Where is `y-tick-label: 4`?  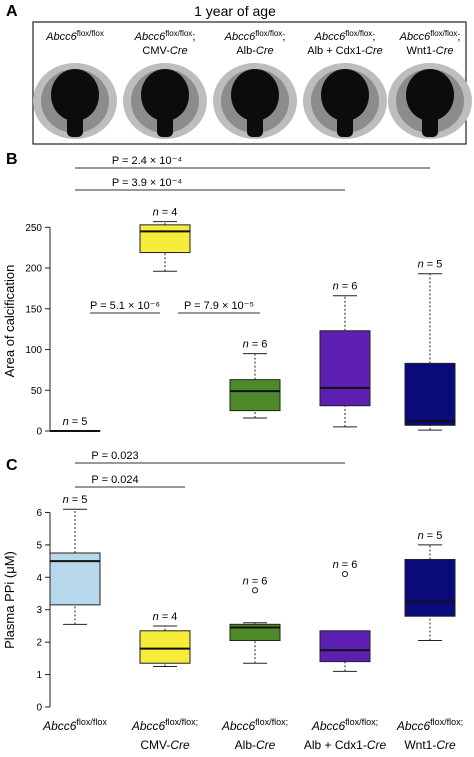 y-tick-label: 4 is located at coordinates (39, 578).